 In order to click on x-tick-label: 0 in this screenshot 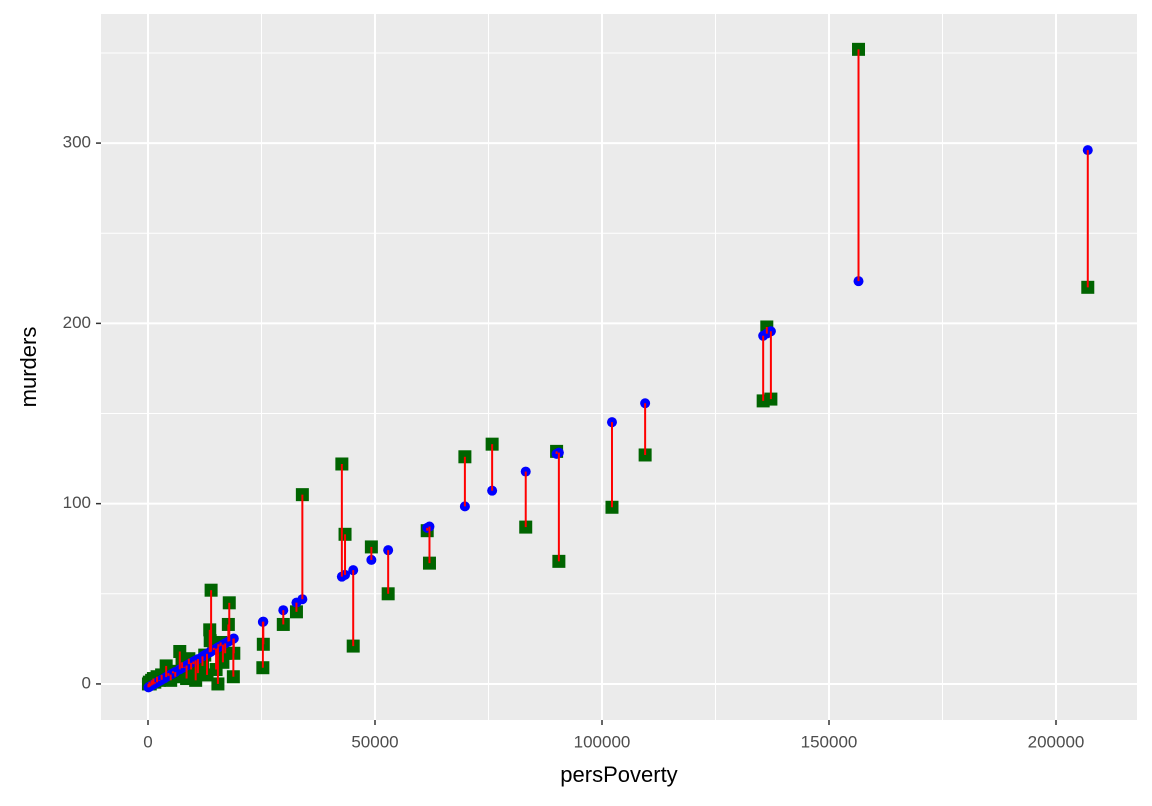, I will do `click(147, 741)`.